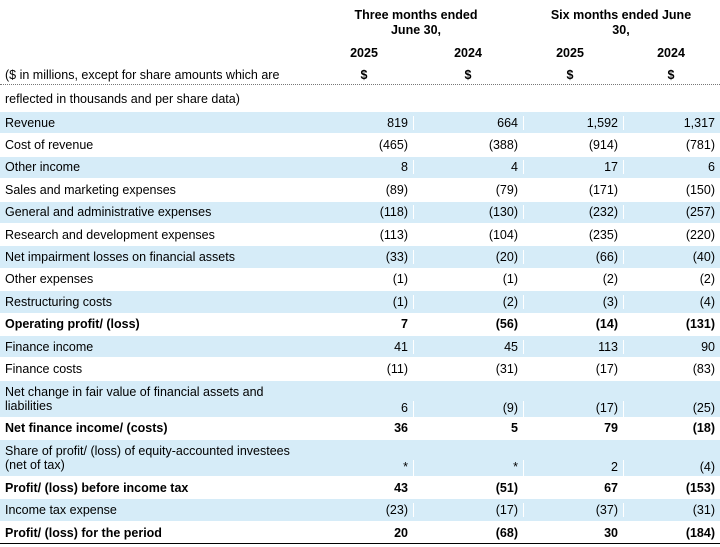 The height and width of the screenshot is (547, 720). What do you see at coordinates (468, 510) in the screenshot?
I see `value-3m-2024: (17)` at bounding box center [468, 510].